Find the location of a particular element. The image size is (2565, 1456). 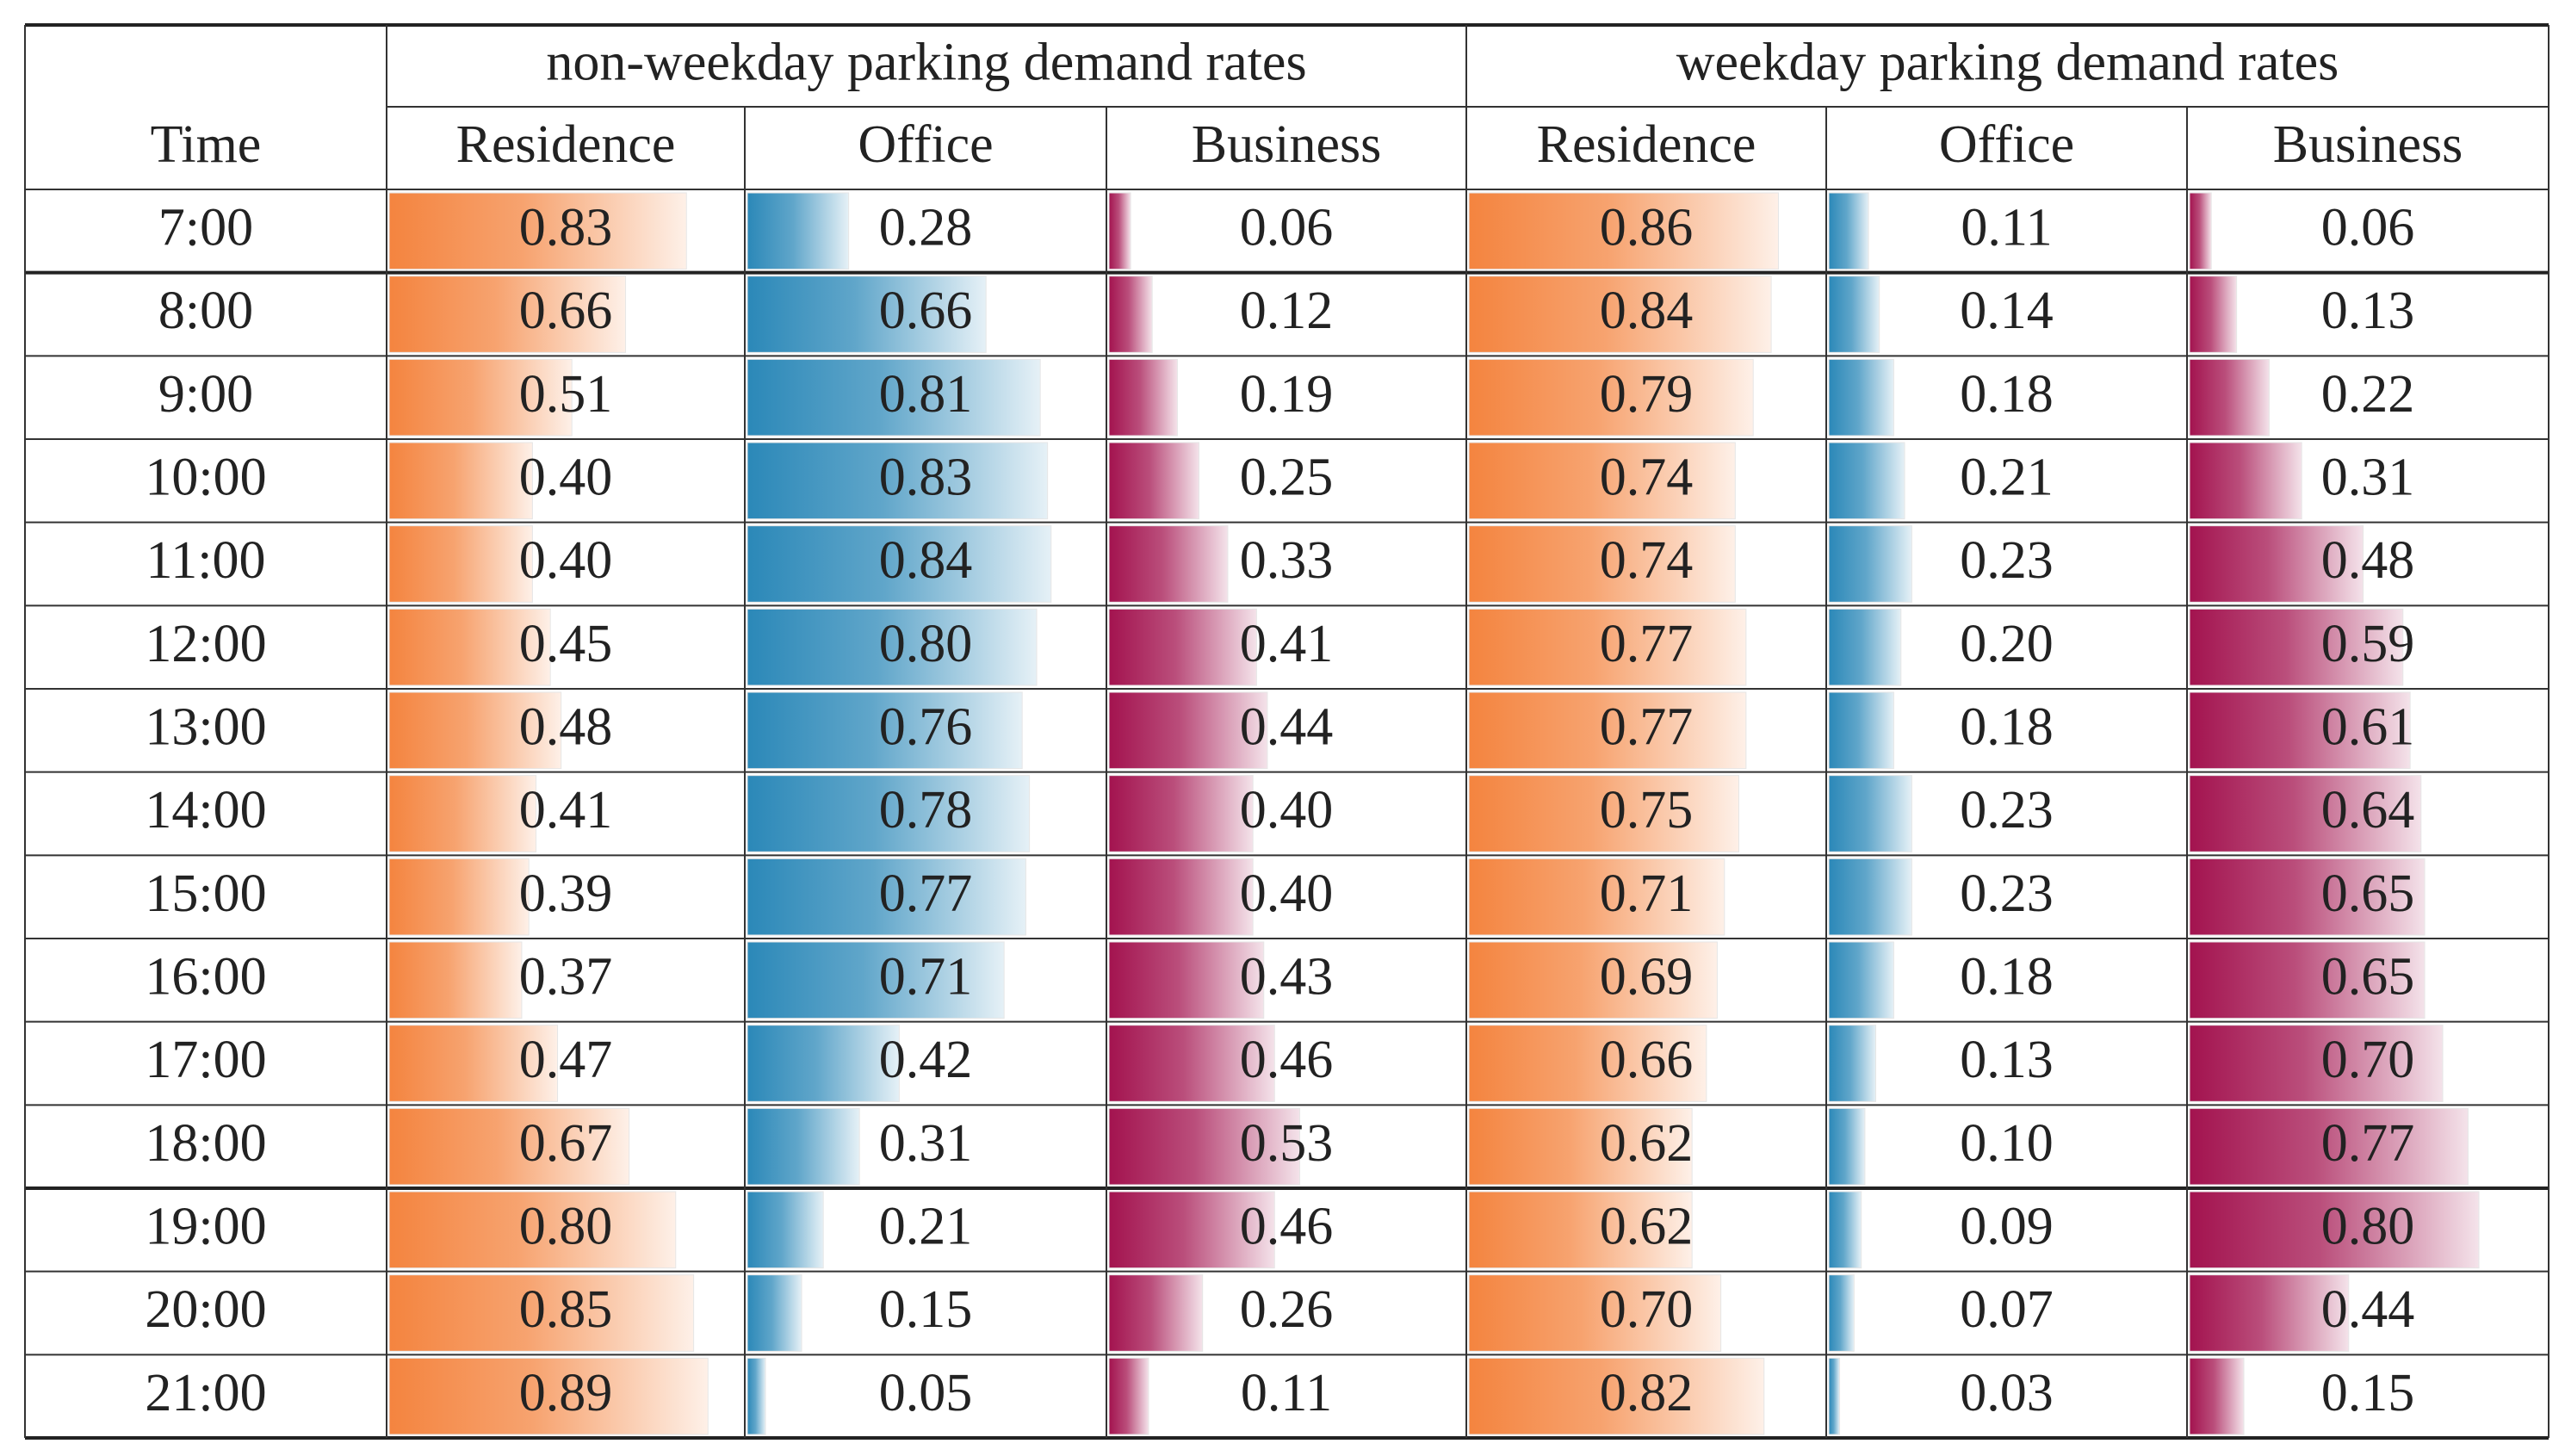

cell-value: 0.64 is located at coordinates (2368, 811).